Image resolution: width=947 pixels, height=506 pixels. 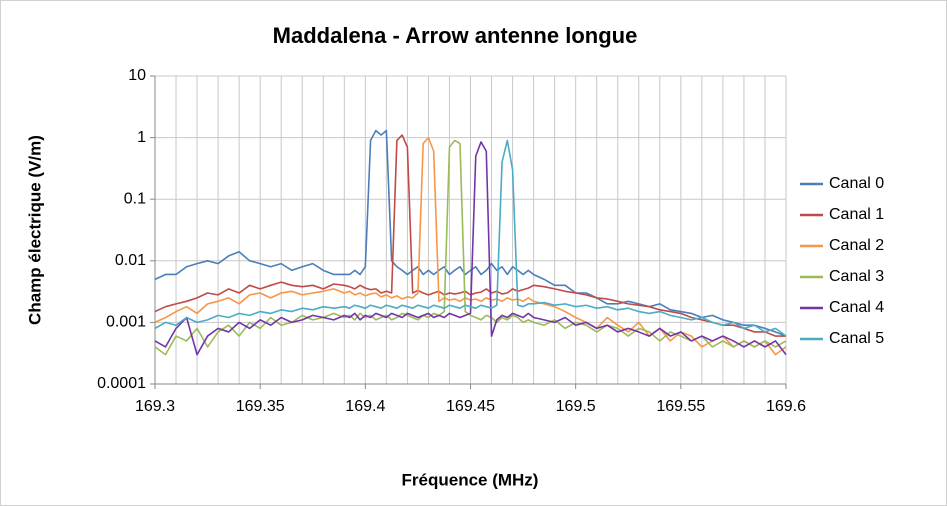 I want to click on y-tick-label: 0.01, so click(x=130, y=260).